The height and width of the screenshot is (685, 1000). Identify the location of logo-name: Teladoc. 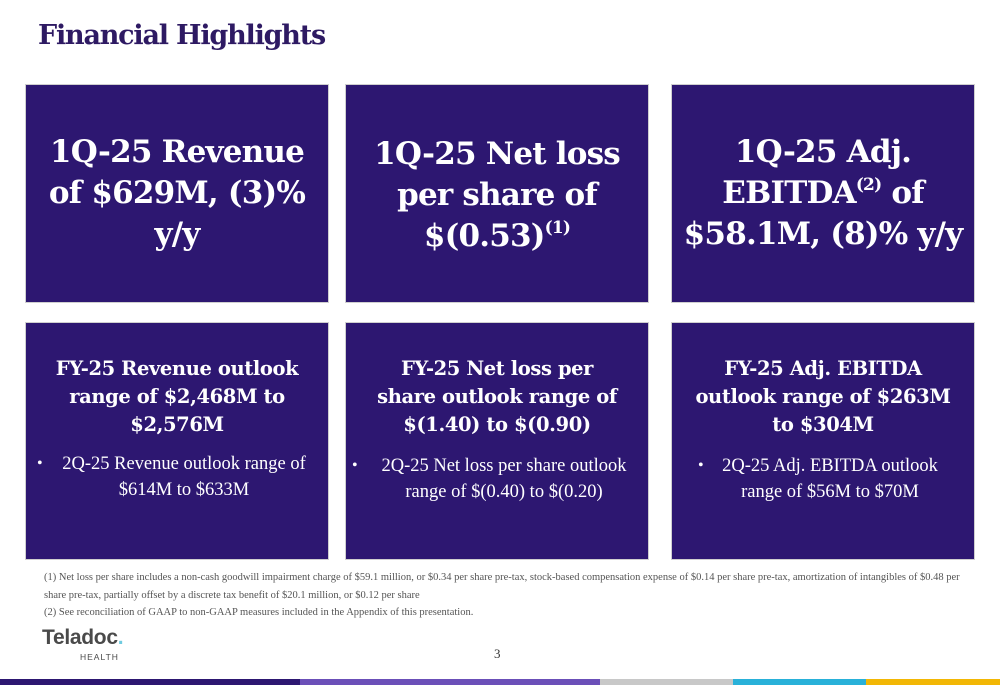
(80, 637).